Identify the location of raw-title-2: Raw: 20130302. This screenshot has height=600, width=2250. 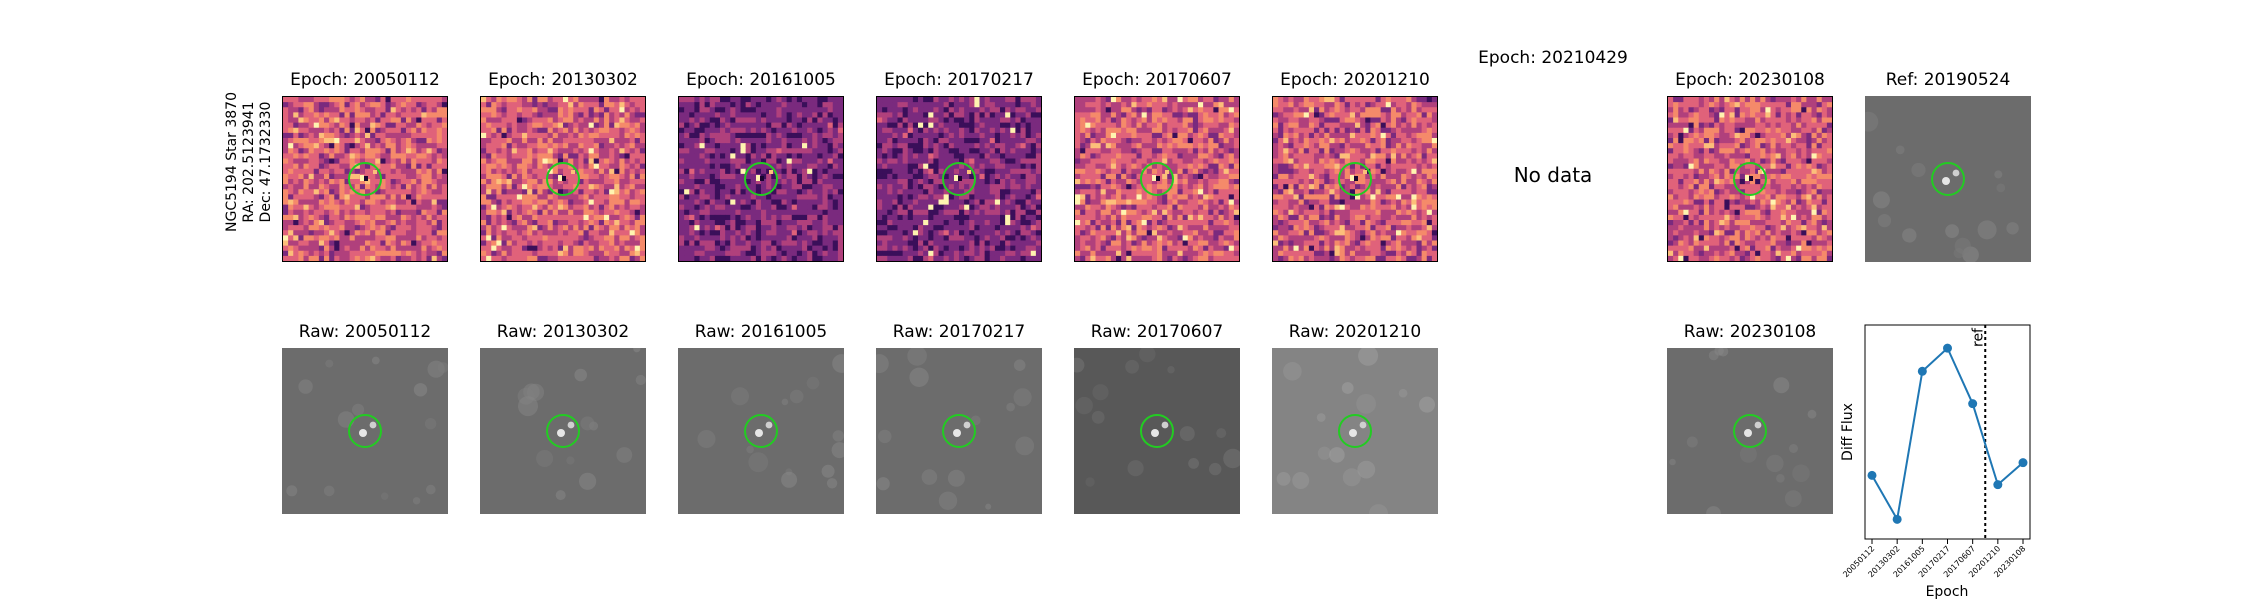
(563, 332).